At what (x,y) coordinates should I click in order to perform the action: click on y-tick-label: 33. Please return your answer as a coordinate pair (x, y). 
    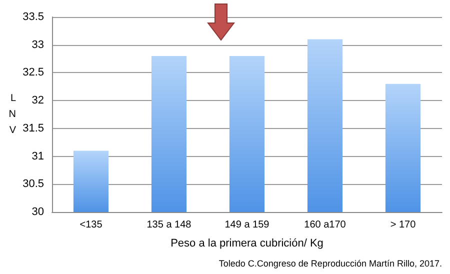
    Looking at the image, I should click on (38, 44).